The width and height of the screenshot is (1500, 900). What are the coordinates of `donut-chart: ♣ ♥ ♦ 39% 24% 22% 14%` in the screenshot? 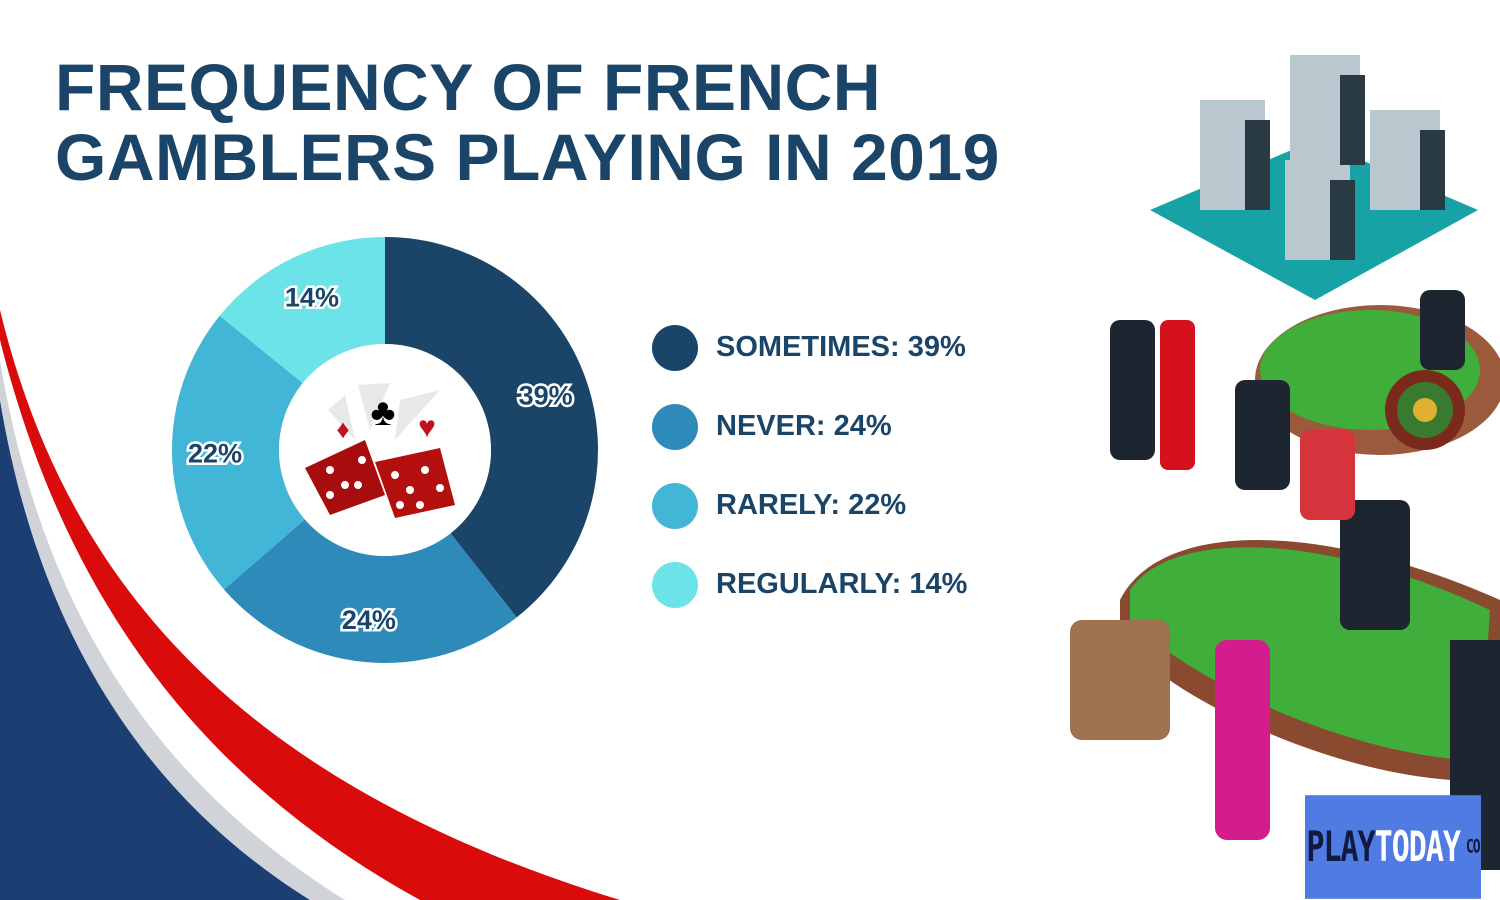 It's located at (385, 450).